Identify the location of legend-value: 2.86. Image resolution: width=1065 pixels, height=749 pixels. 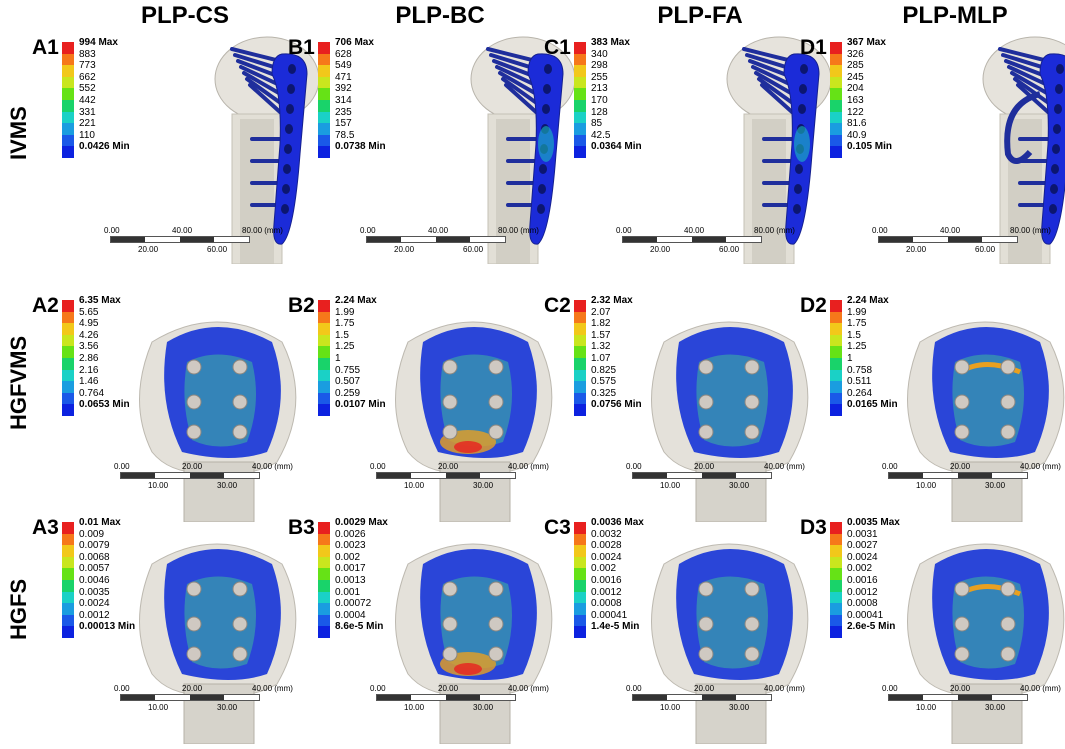
(89, 358).